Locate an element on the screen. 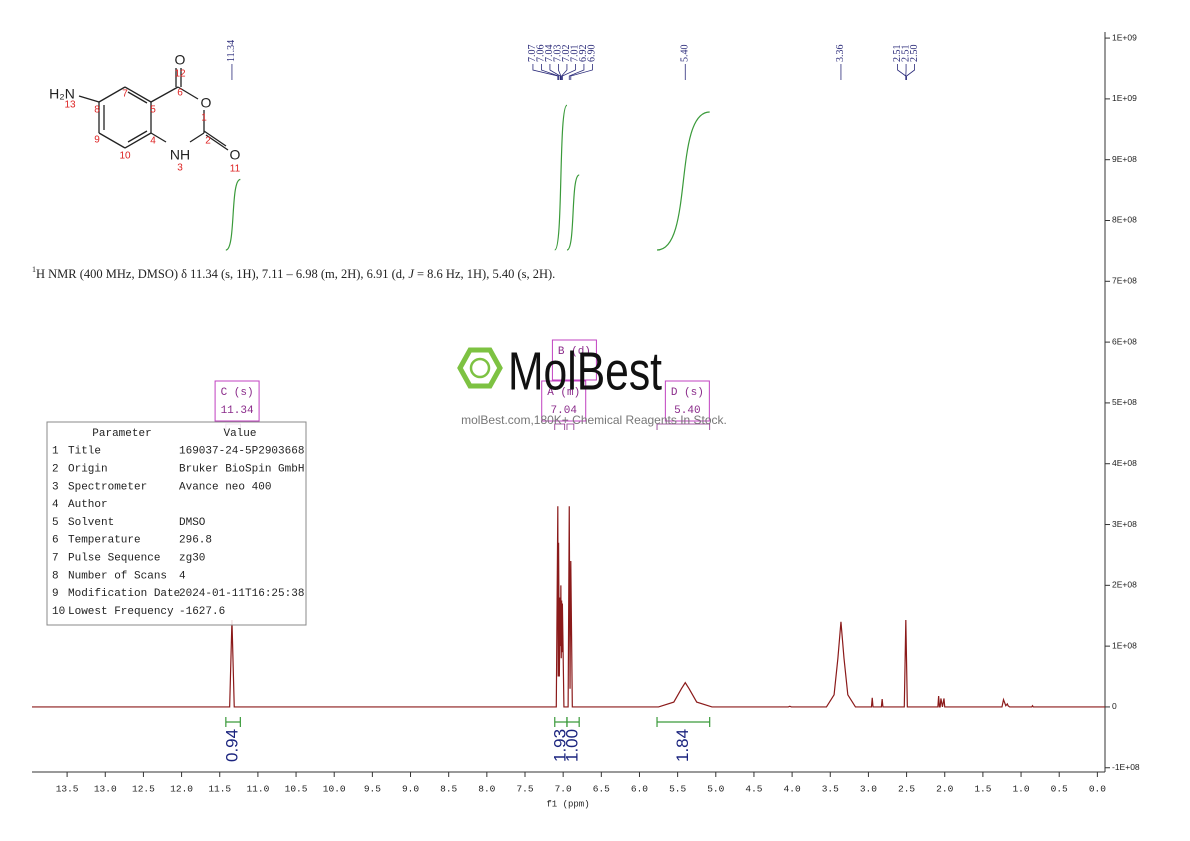  table-cell: 8 is located at coordinates (55, 576).